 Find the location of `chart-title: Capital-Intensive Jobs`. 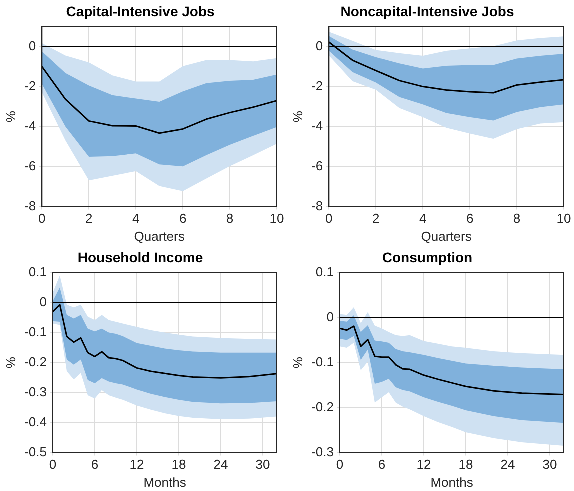

chart-title: Capital-Intensive Jobs is located at coordinates (141, 11).